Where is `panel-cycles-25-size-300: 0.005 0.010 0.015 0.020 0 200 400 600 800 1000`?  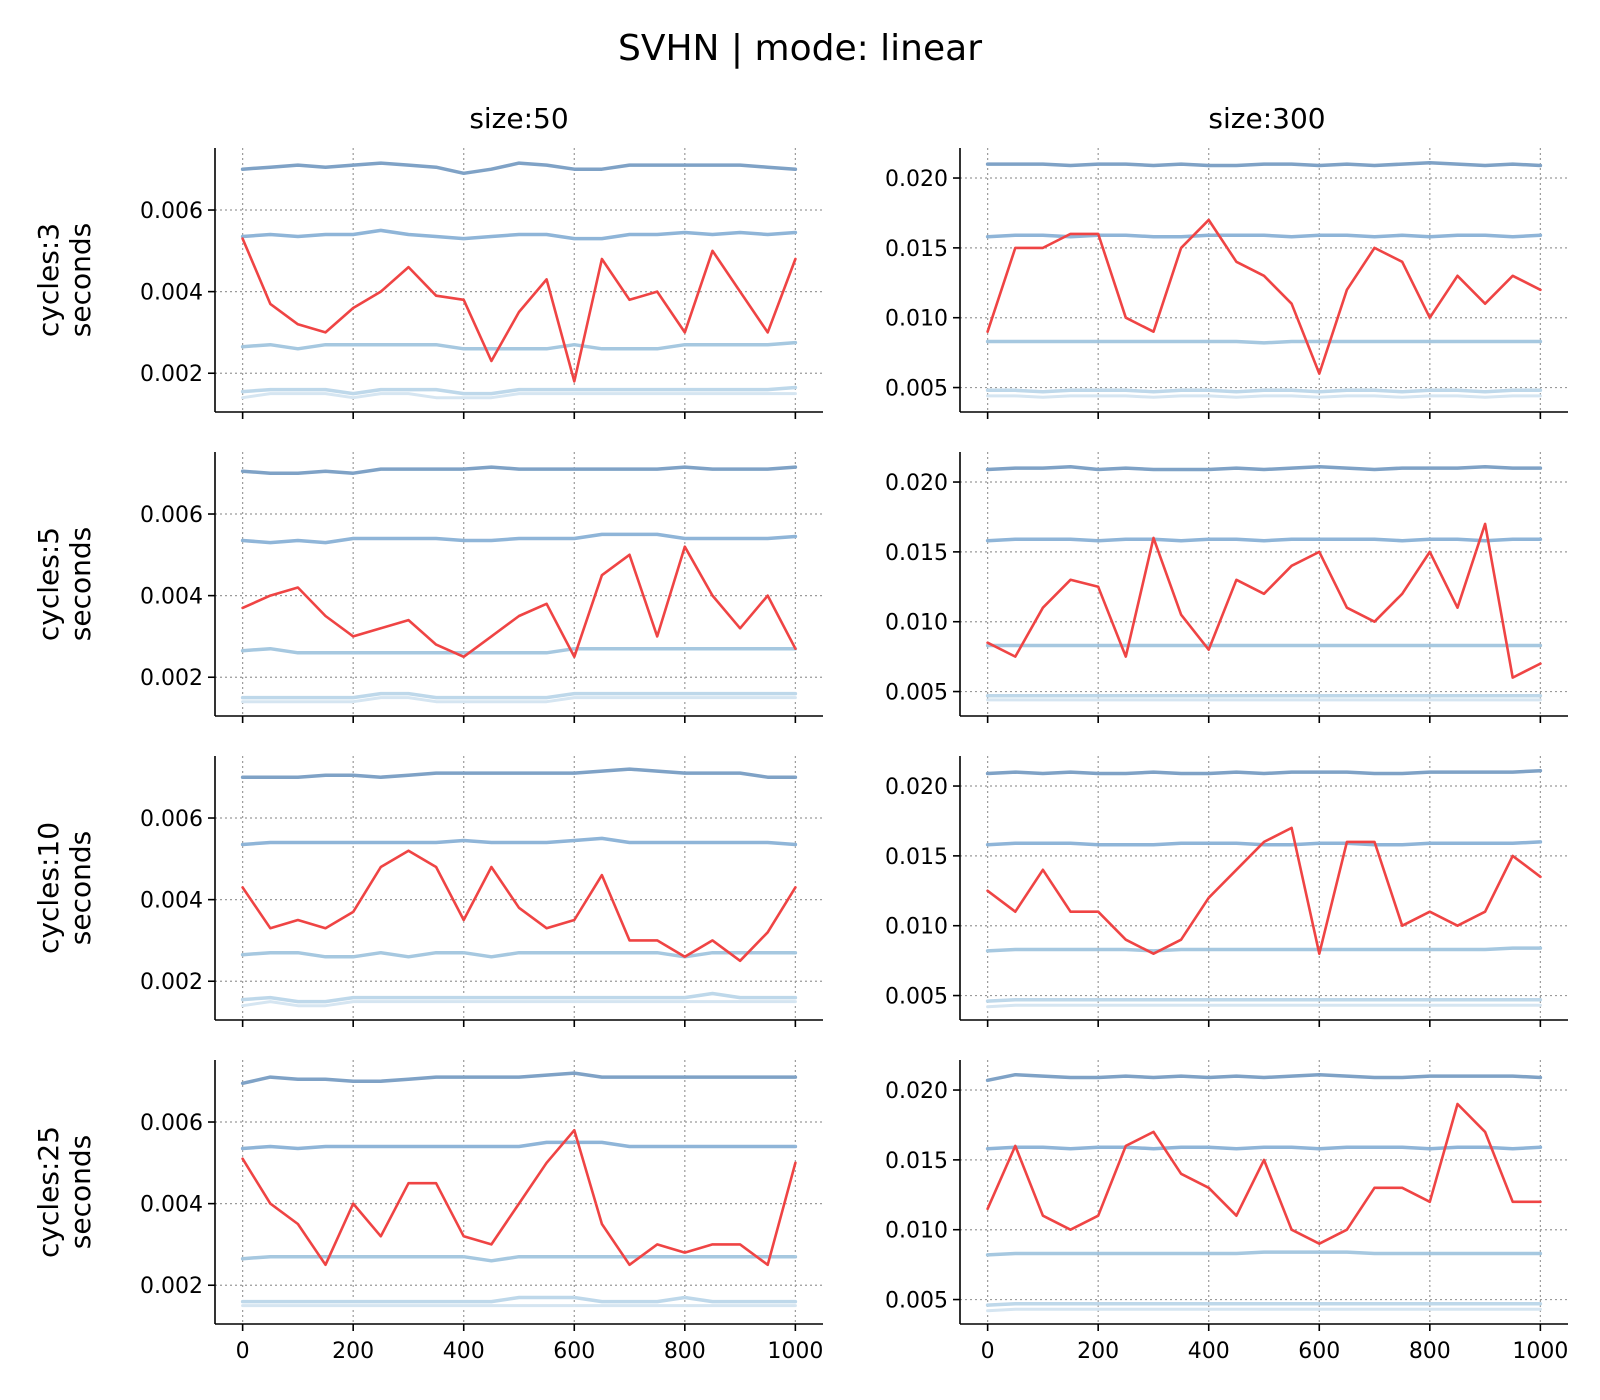 panel-cycles-25-size-300: 0.005 0.010 0.015 0.020 0 200 400 600 800 1000 is located at coordinates (1226, 1212).